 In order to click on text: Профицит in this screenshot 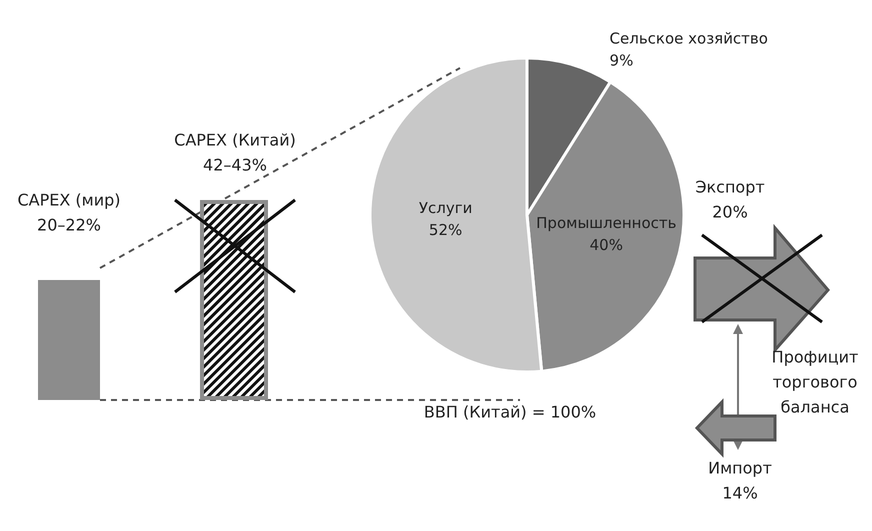, I will do `click(815, 357)`.